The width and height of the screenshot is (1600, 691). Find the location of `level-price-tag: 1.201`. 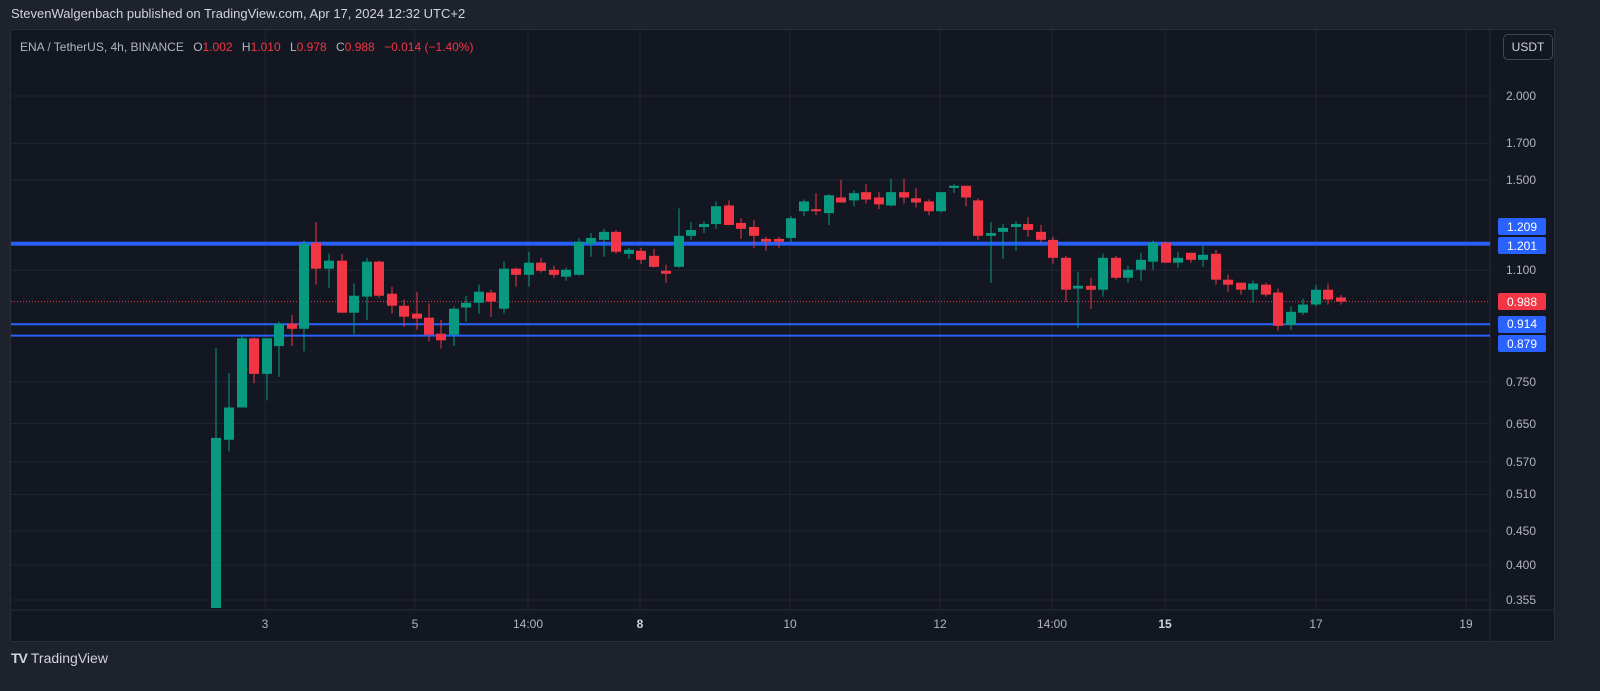

level-price-tag: 1.201 is located at coordinates (1522, 246).